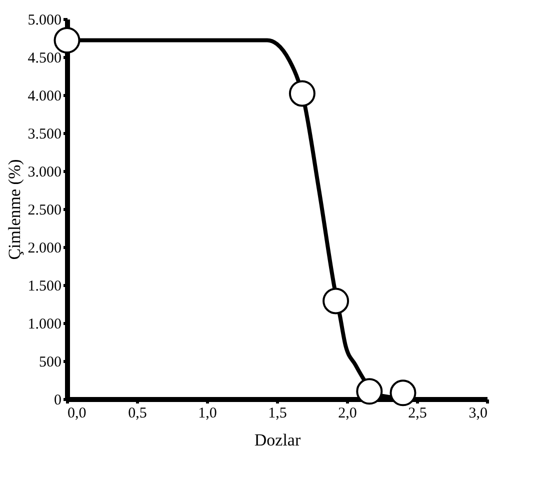 The image size is (553, 480). Describe the element at coordinates (77, 414) in the screenshot. I see `x-tick-label: 0,0` at that location.